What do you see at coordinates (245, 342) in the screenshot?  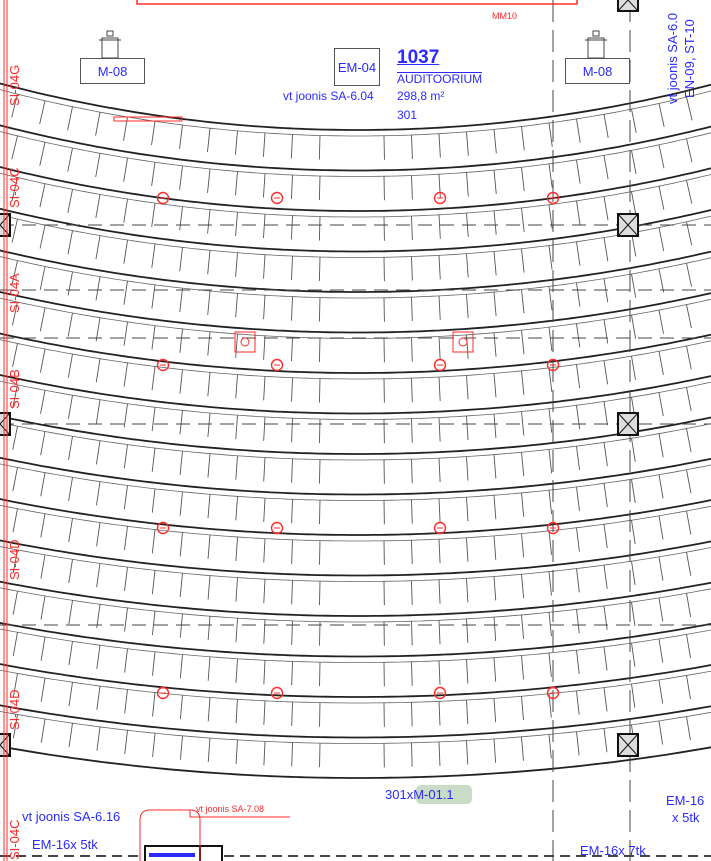 I see `ceiling-device-icon` at bounding box center [245, 342].